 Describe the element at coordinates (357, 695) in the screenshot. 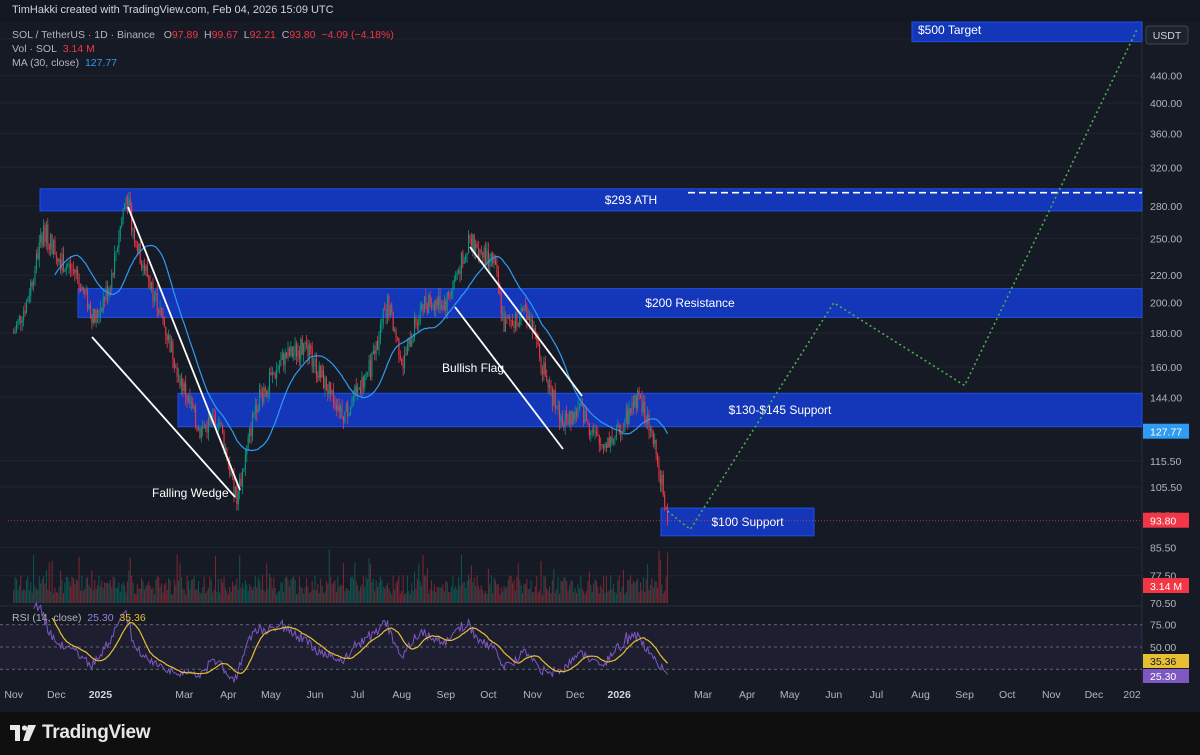

I see `time-tick-label: Jul` at that location.